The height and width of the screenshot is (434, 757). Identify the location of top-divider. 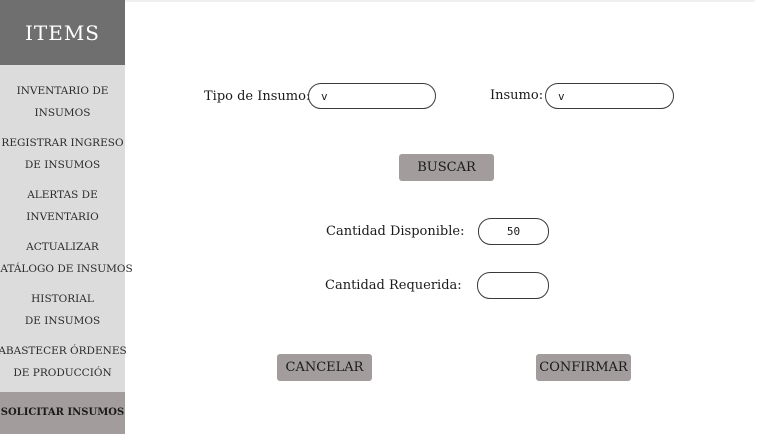
(440, 1).